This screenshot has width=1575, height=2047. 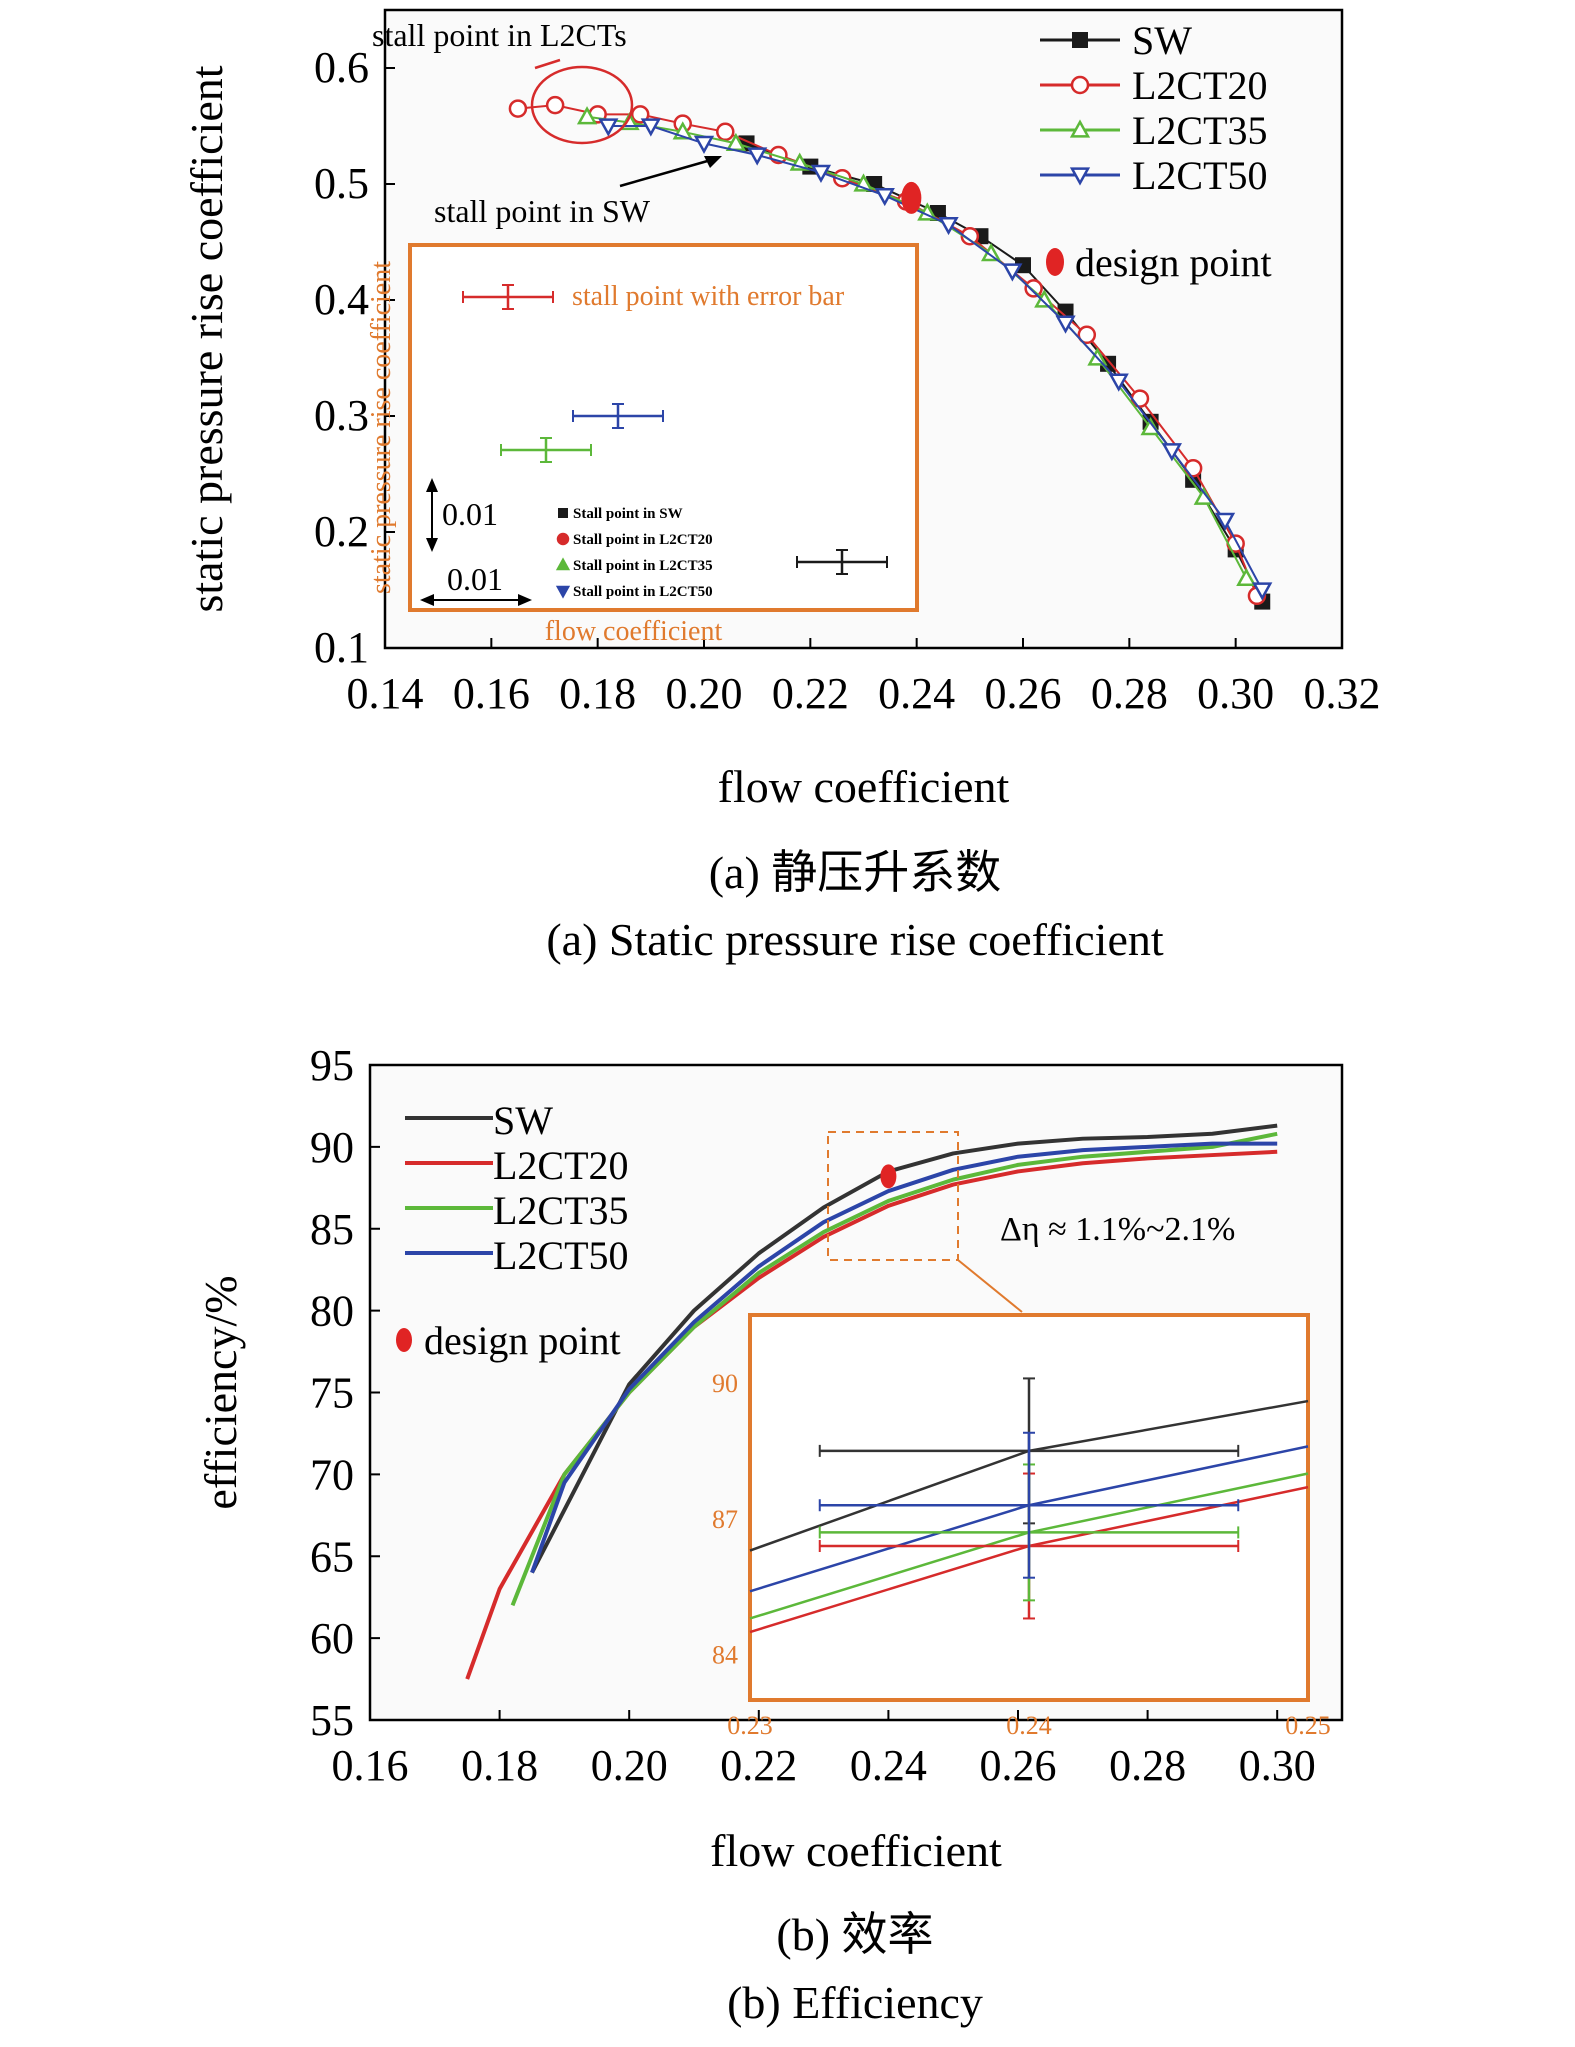 I want to click on inset-y-tick-label: 90, so click(x=725, y=1383).